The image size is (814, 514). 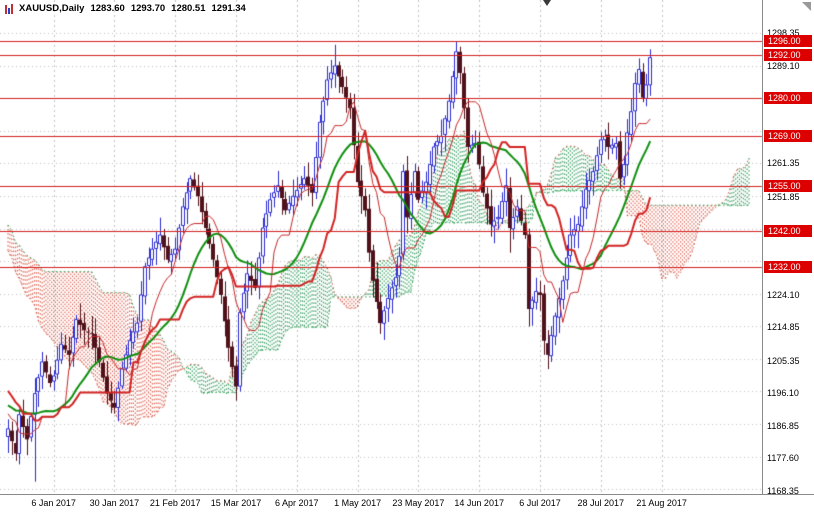 What do you see at coordinates (53, 503) in the screenshot?
I see `x-axis-label: 6 Jan 2017` at bounding box center [53, 503].